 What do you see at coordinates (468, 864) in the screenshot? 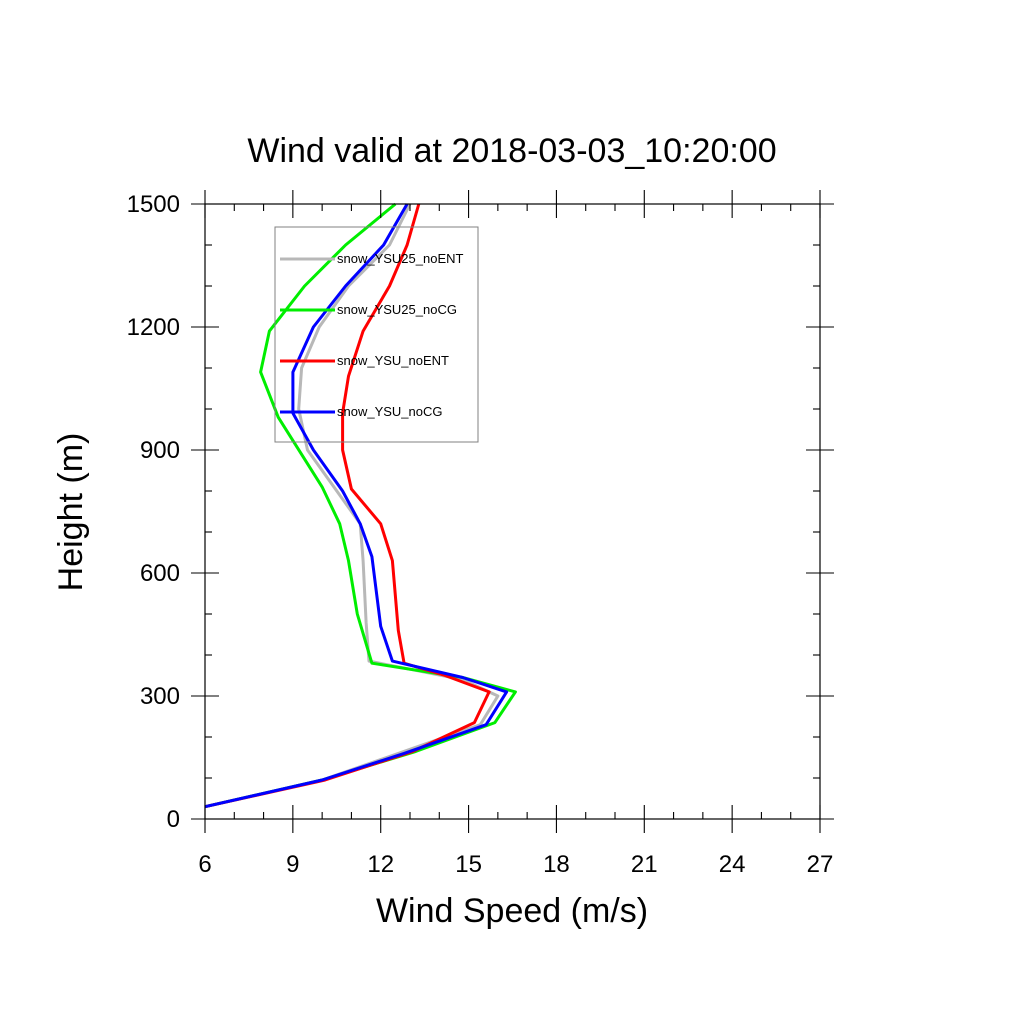
I see `x-tick-label: 15` at bounding box center [468, 864].